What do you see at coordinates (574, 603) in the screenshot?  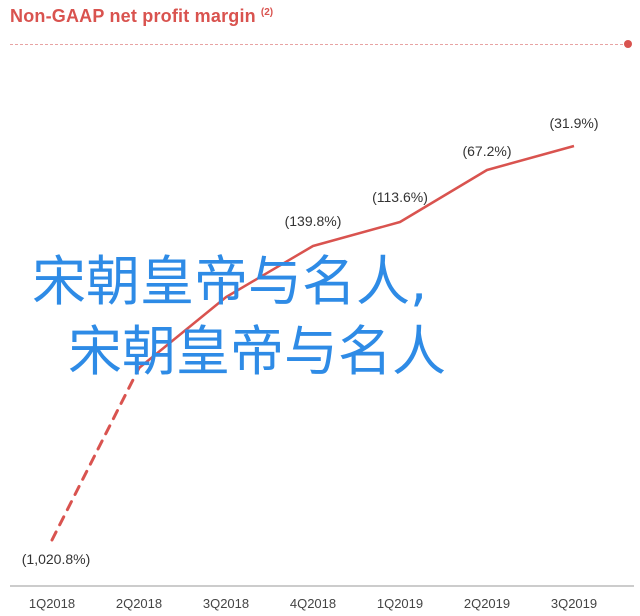 I see `x-tick-label: 3Q2019` at bounding box center [574, 603].